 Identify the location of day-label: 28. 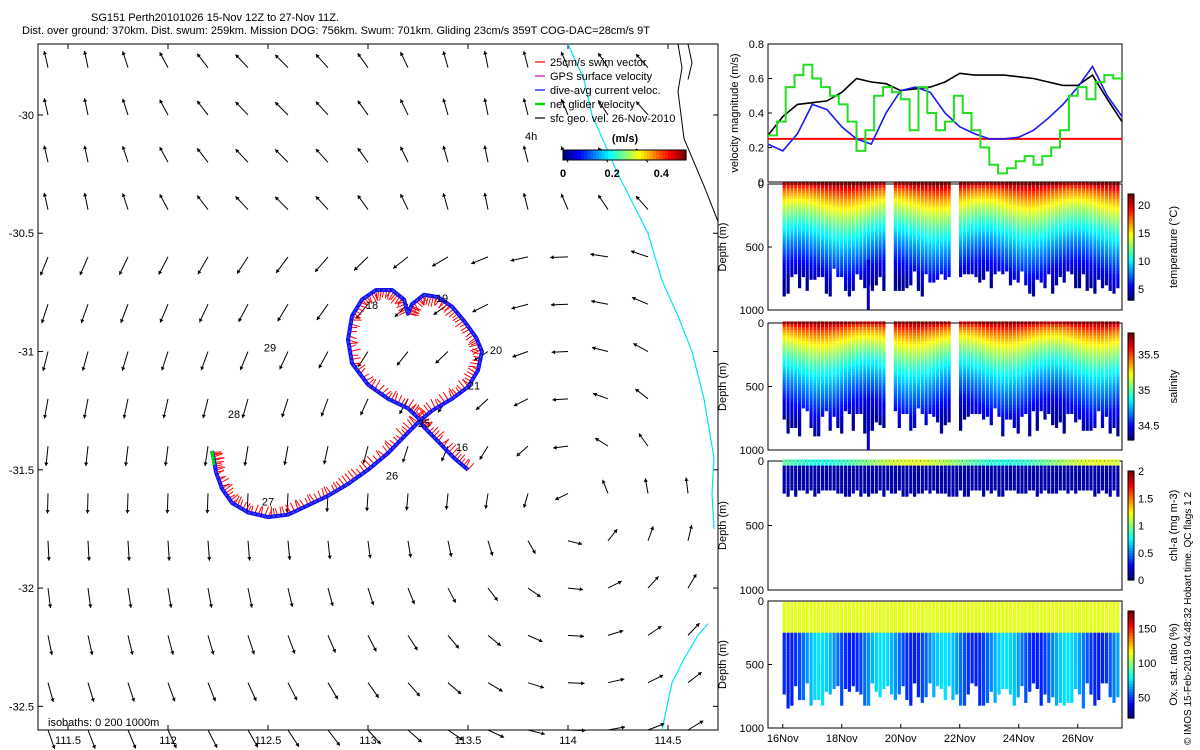
(234, 415).